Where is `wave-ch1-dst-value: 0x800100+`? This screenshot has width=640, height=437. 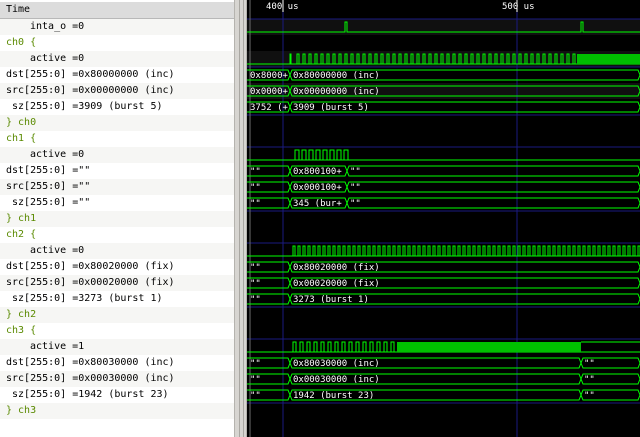
wave-ch1-dst-value: 0x800100+ is located at coordinates (317, 172).